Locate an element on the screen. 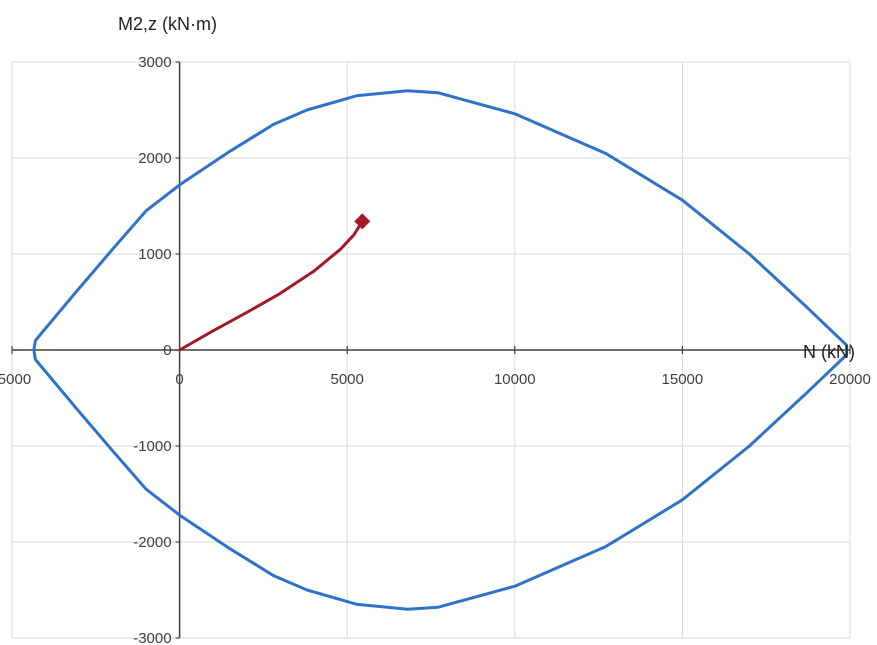 This screenshot has height=645, width=877. y-tick-label: 3000 is located at coordinates (154, 62).